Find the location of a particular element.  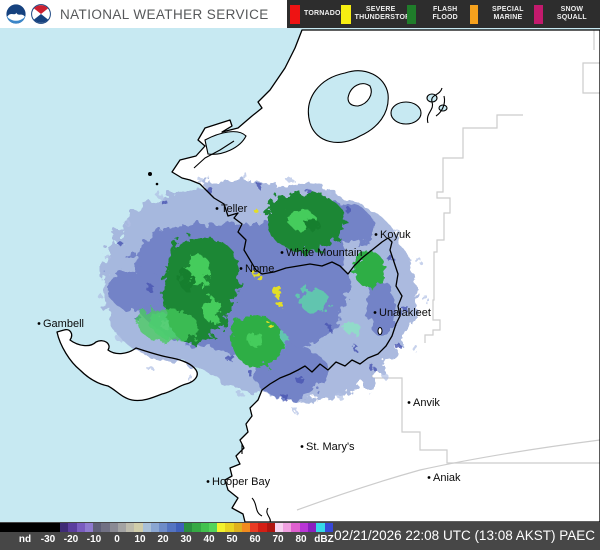

colorbar-nd-segment is located at coordinates (30, 527).